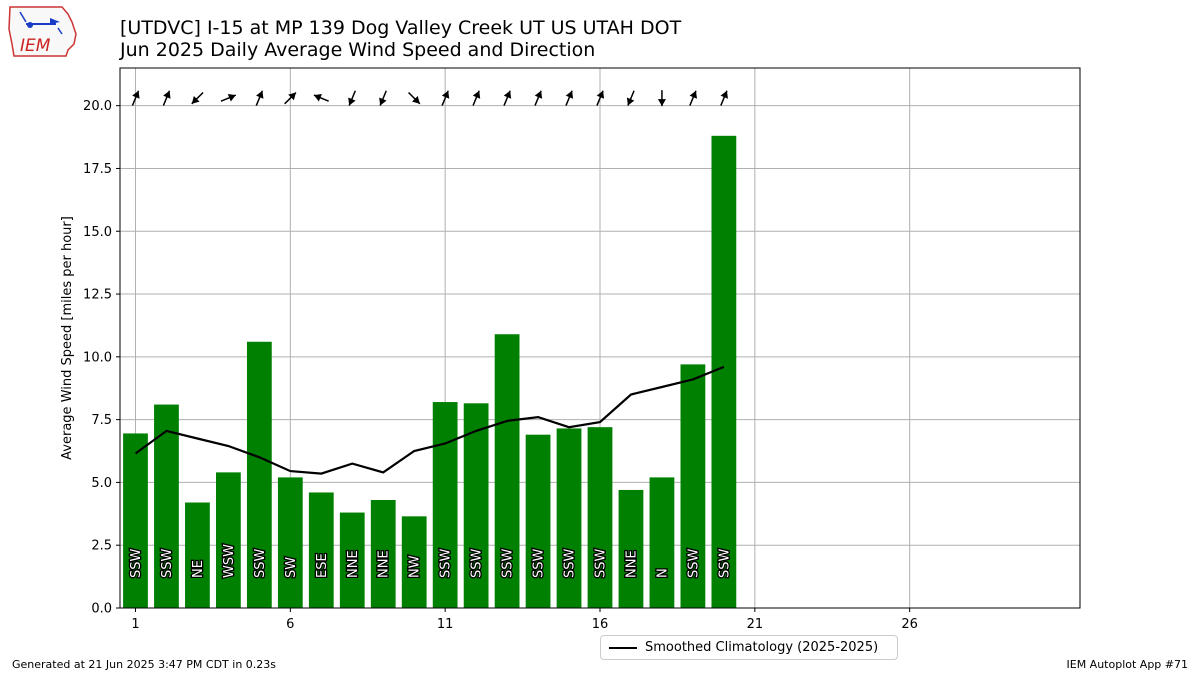  I want to click on y-tick-label: 10.0, so click(97, 357).